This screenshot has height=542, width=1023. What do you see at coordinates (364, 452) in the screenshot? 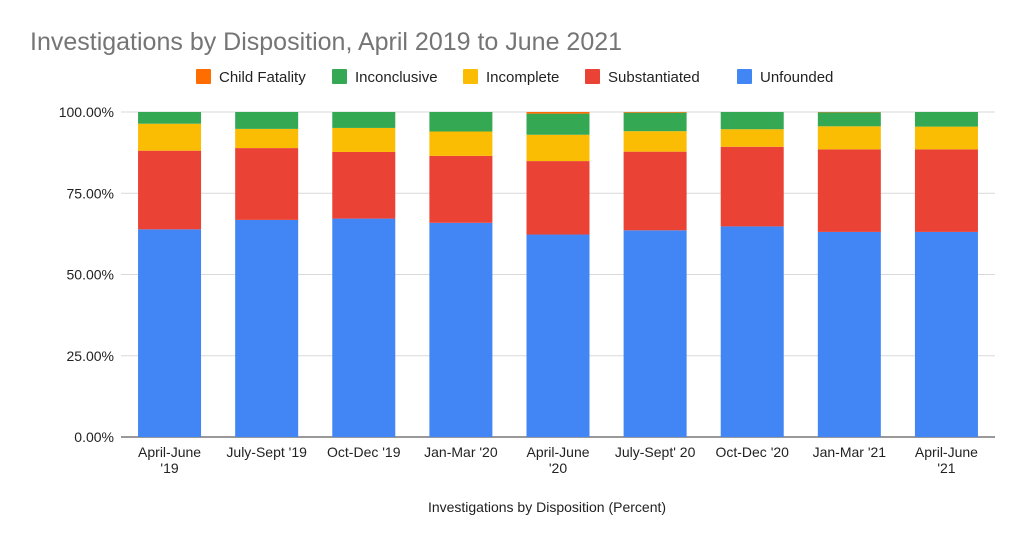
I see `x-tick-label: Oct-Dec '19` at bounding box center [364, 452].